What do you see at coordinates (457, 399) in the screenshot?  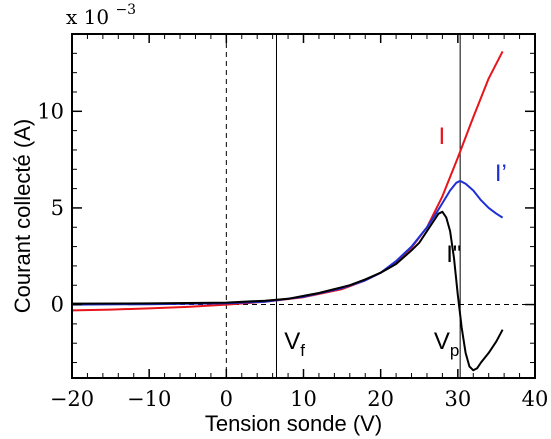 I see `x-tick-label: 30` at bounding box center [457, 399].